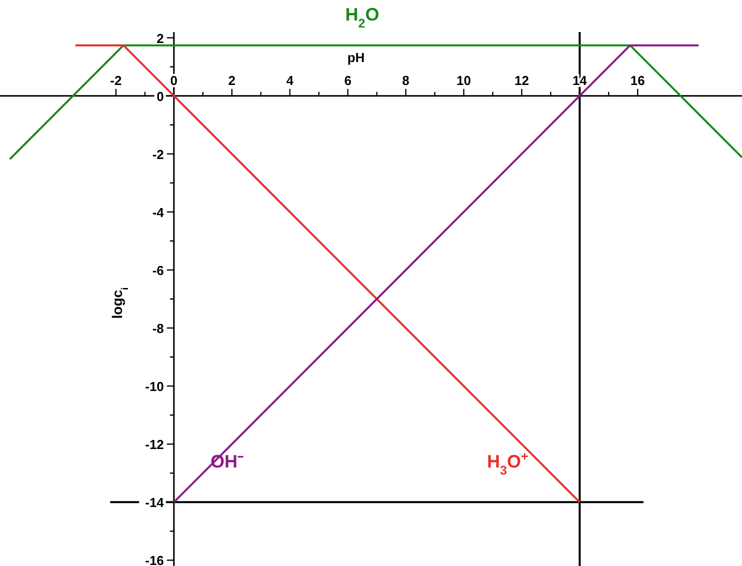  Describe the element at coordinates (158, 270) in the screenshot. I see `y-tick-label: -6` at that location.